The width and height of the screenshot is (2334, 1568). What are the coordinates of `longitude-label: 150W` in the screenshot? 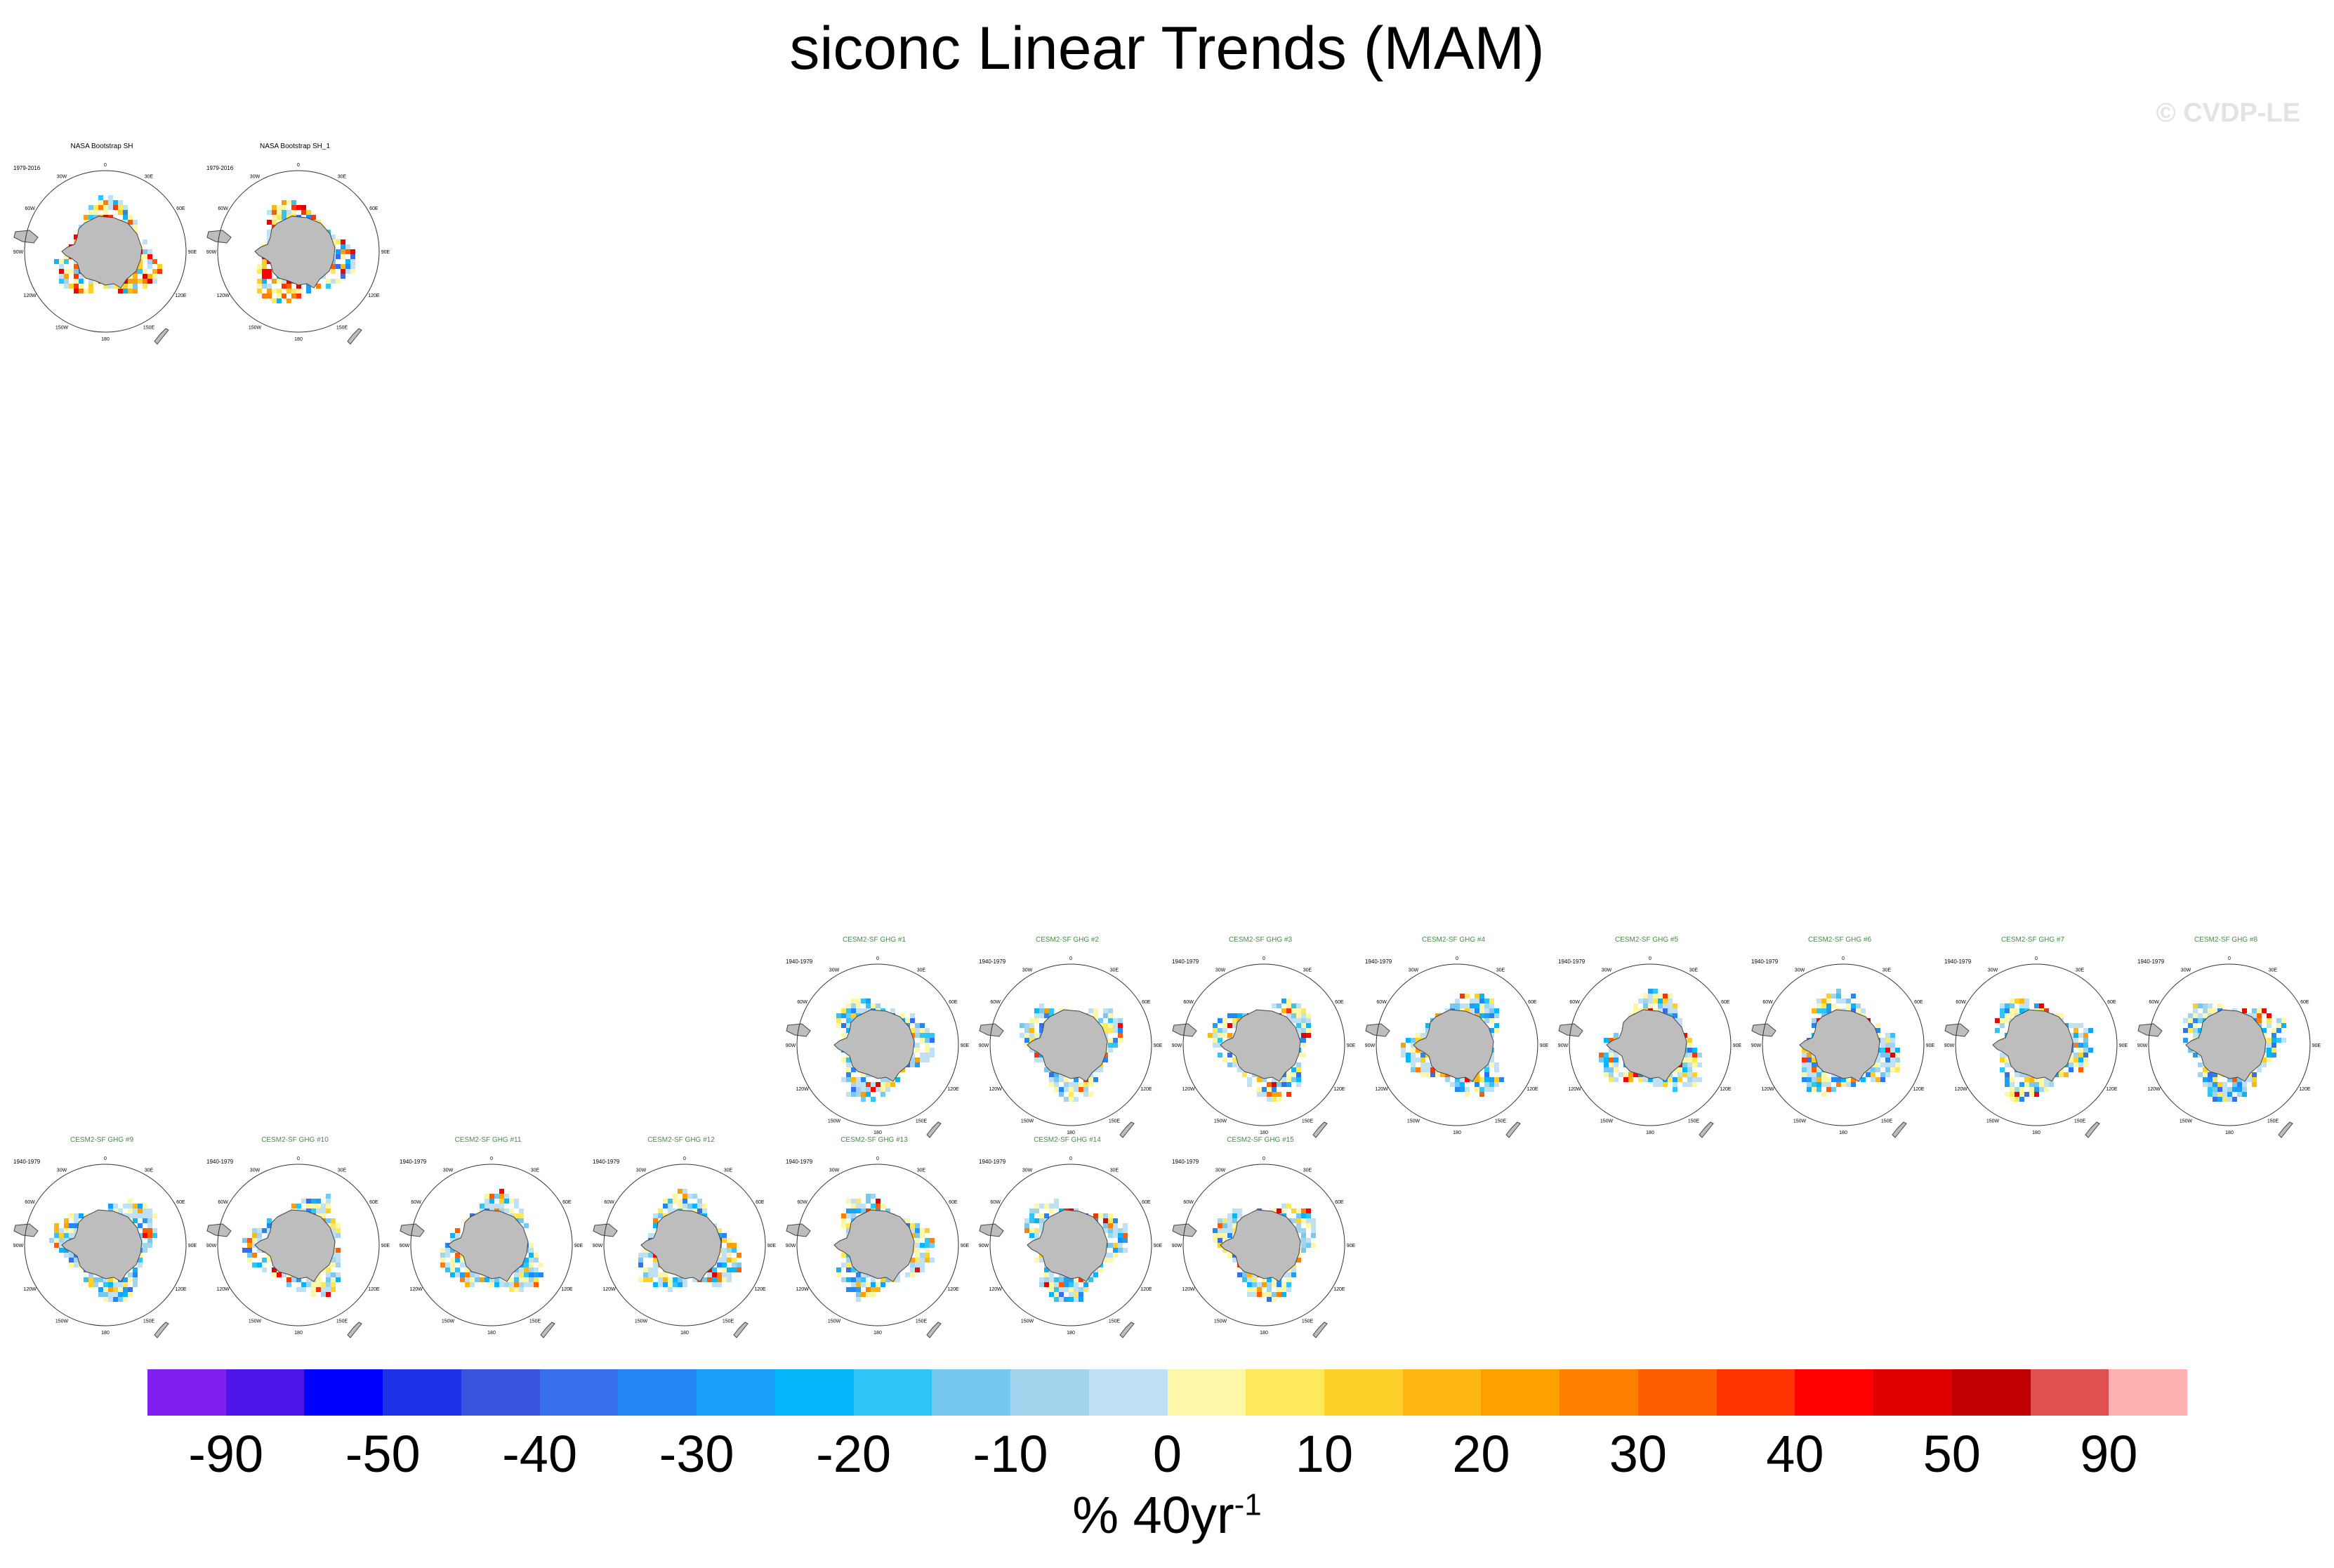 It's located at (1607, 1121).